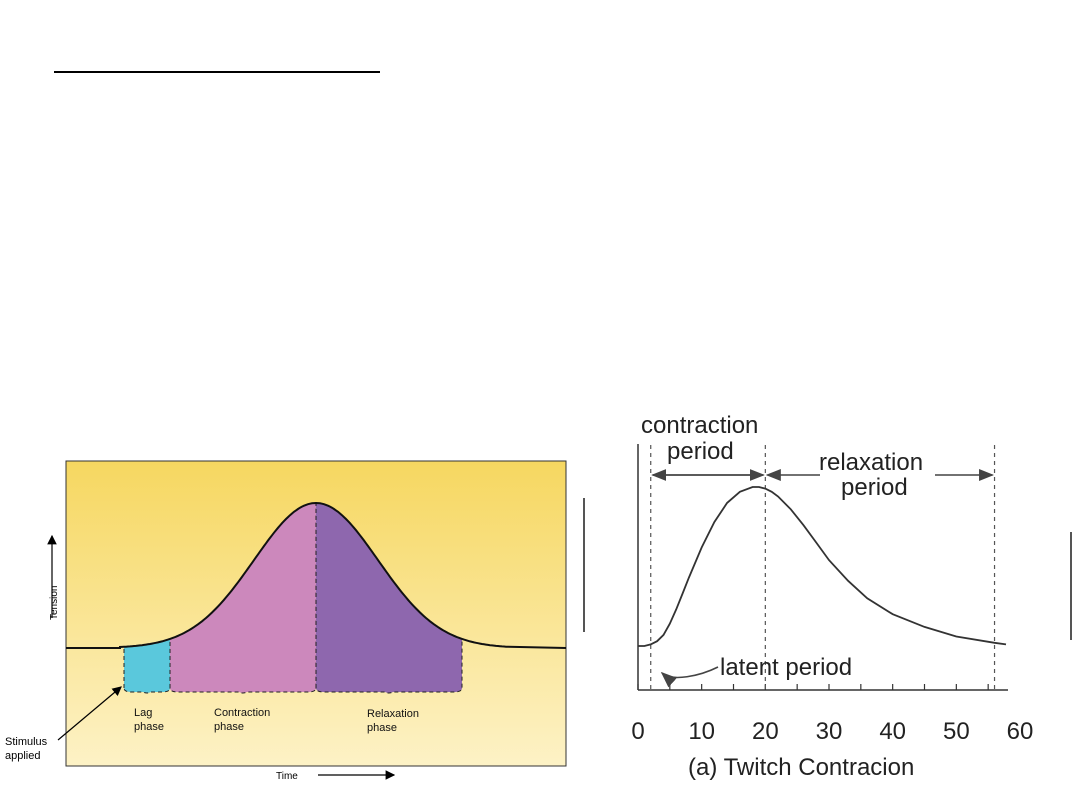 Image resolution: width=1080 pixels, height=810 pixels. I want to click on contraction-period-label-line-2: period, so click(700, 451).